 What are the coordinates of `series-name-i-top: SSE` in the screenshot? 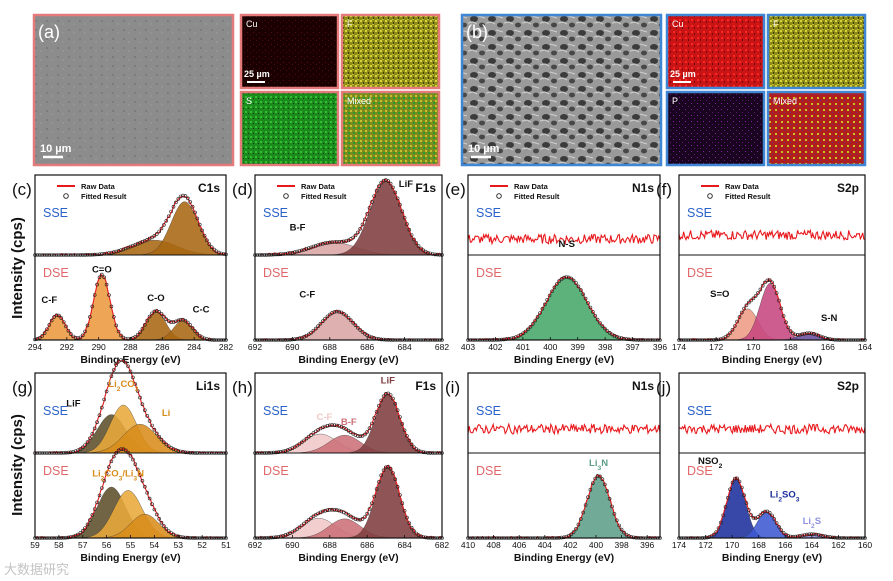 It's located at (488, 411).